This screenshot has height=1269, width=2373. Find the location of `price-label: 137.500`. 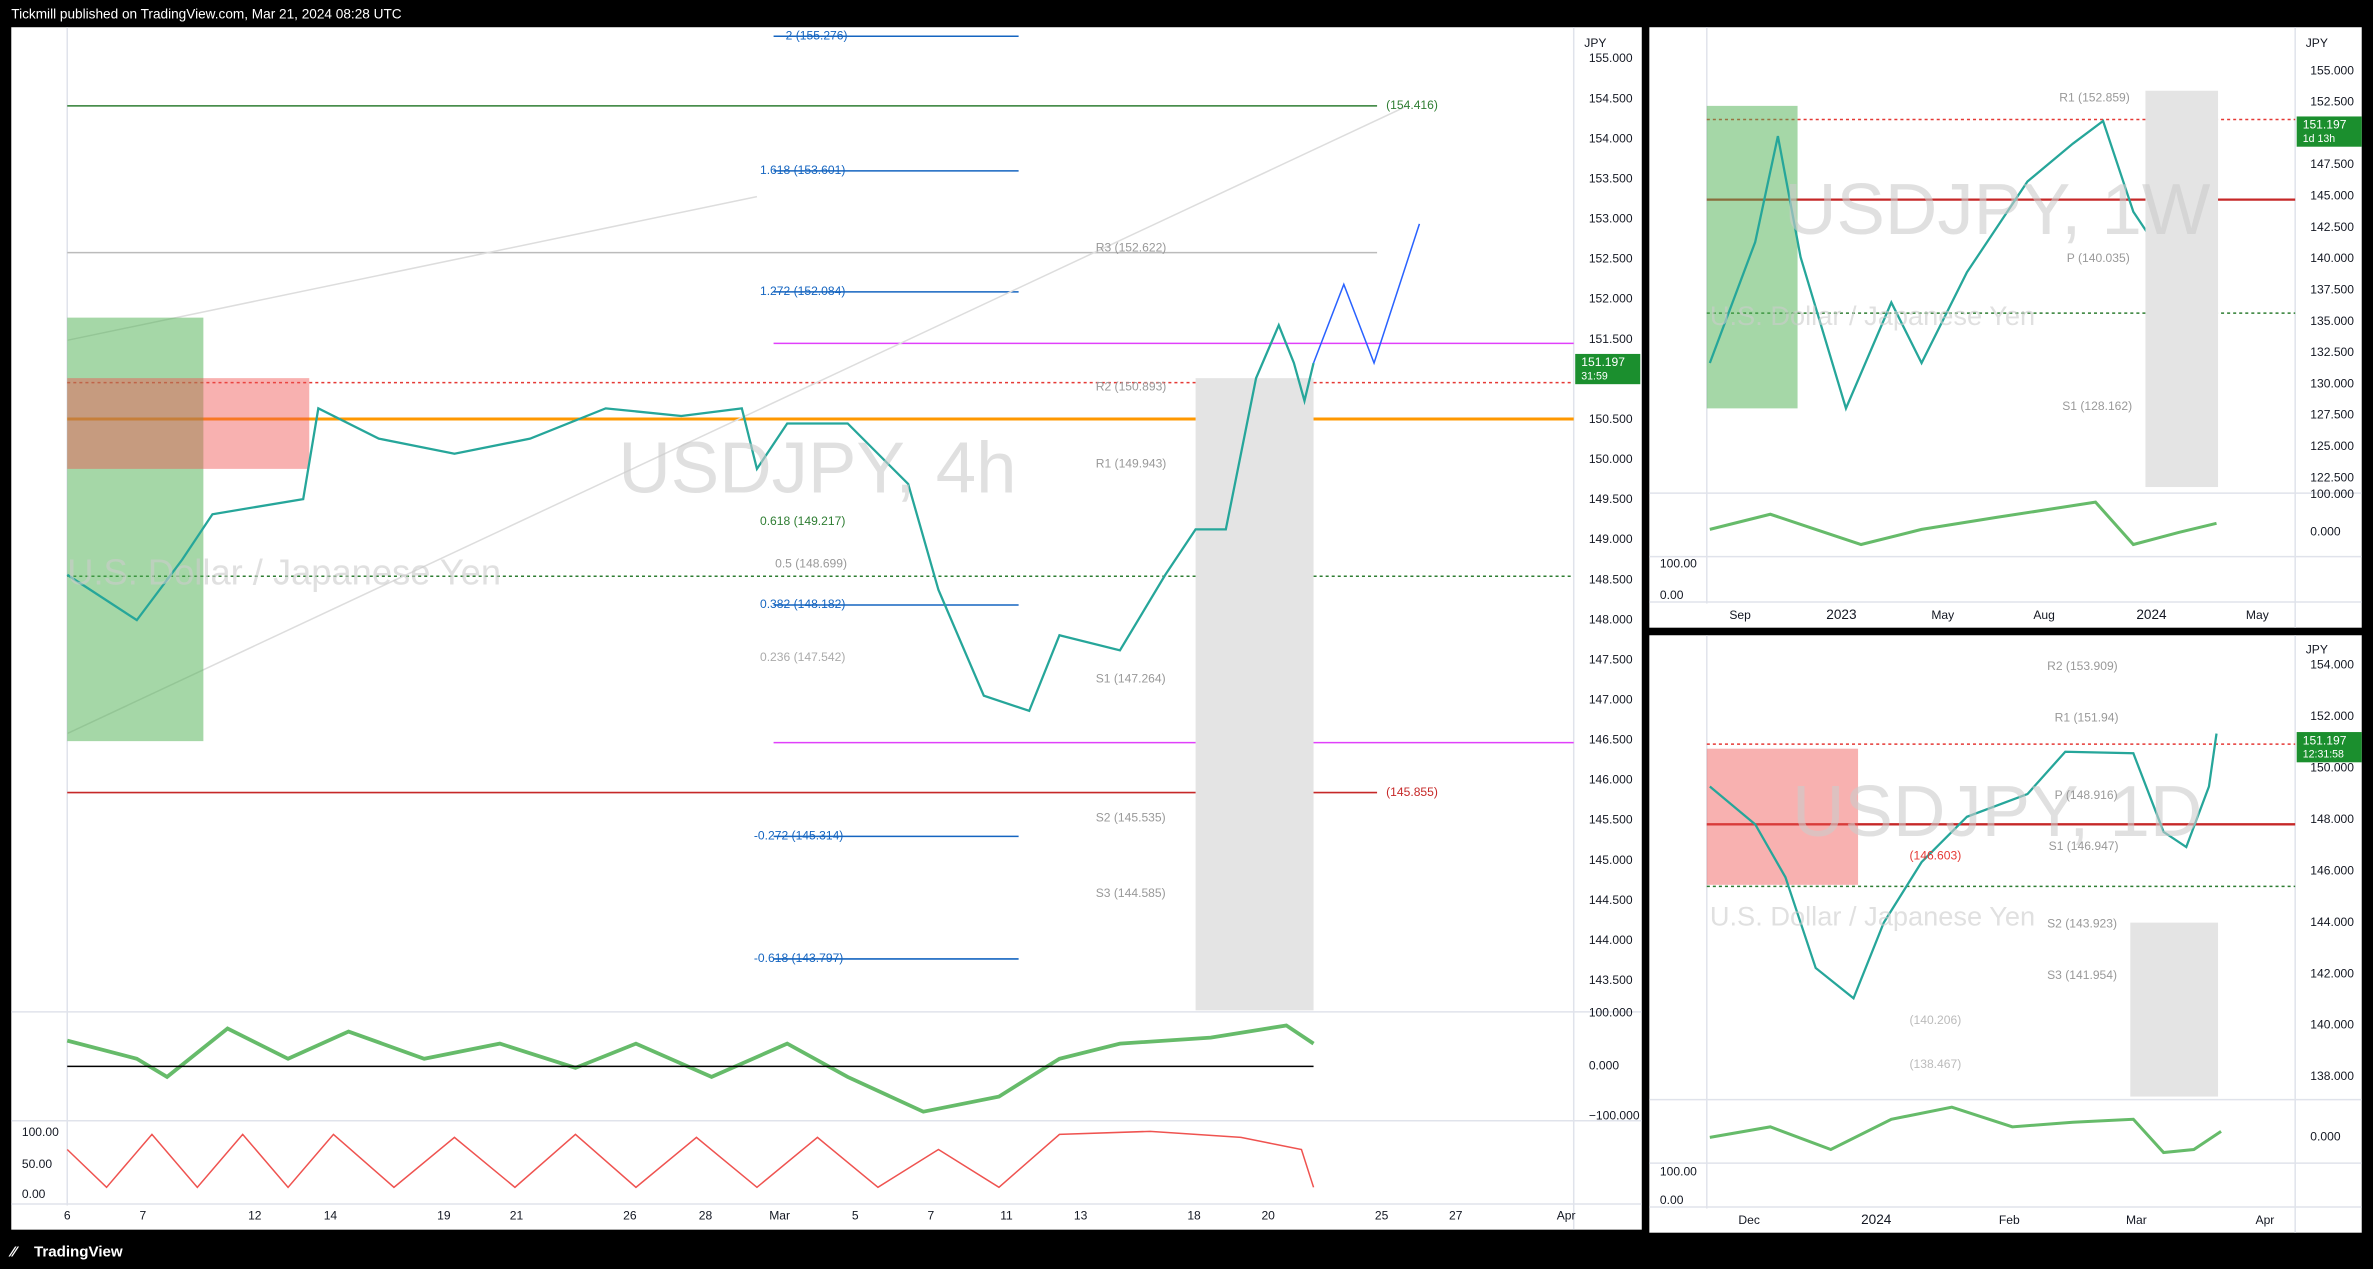

price-label: 137.500 is located at coordinates (2332, 289).